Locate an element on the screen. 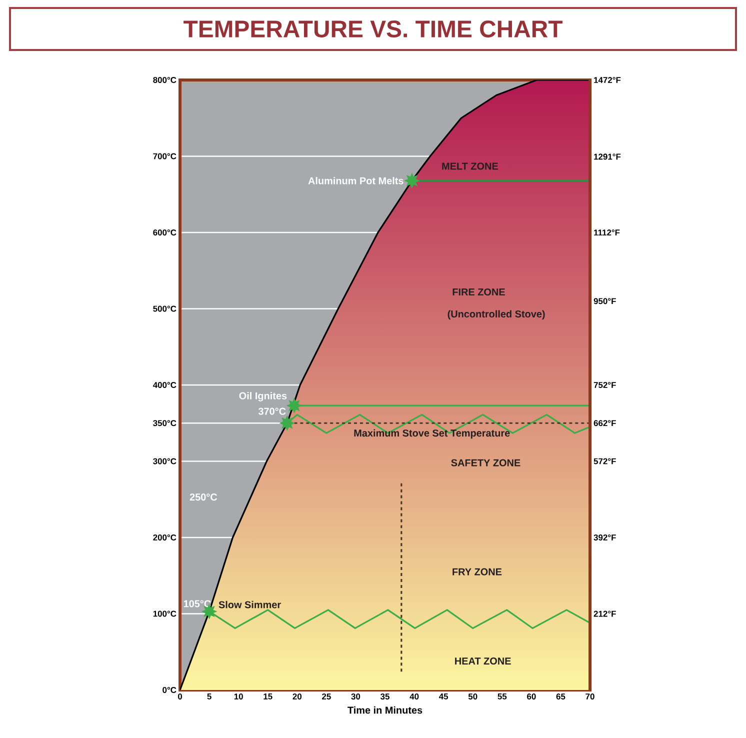 This screenshot has height=738, width=746. y2-tick-label: 1472°F is located at coordinates (607, 80).